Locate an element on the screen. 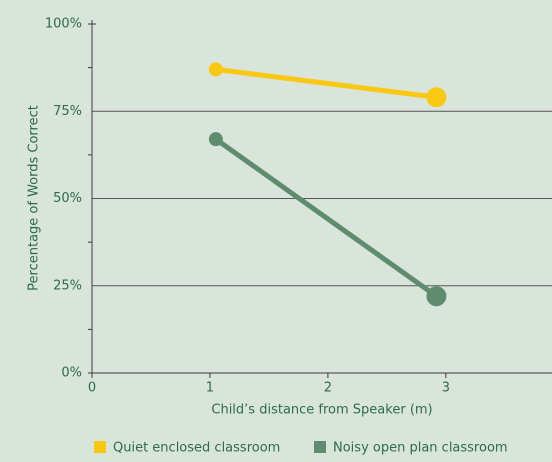 This screenshot has height=462, width=552. x-tick-label: 2 is located at coordinates (328, 388).